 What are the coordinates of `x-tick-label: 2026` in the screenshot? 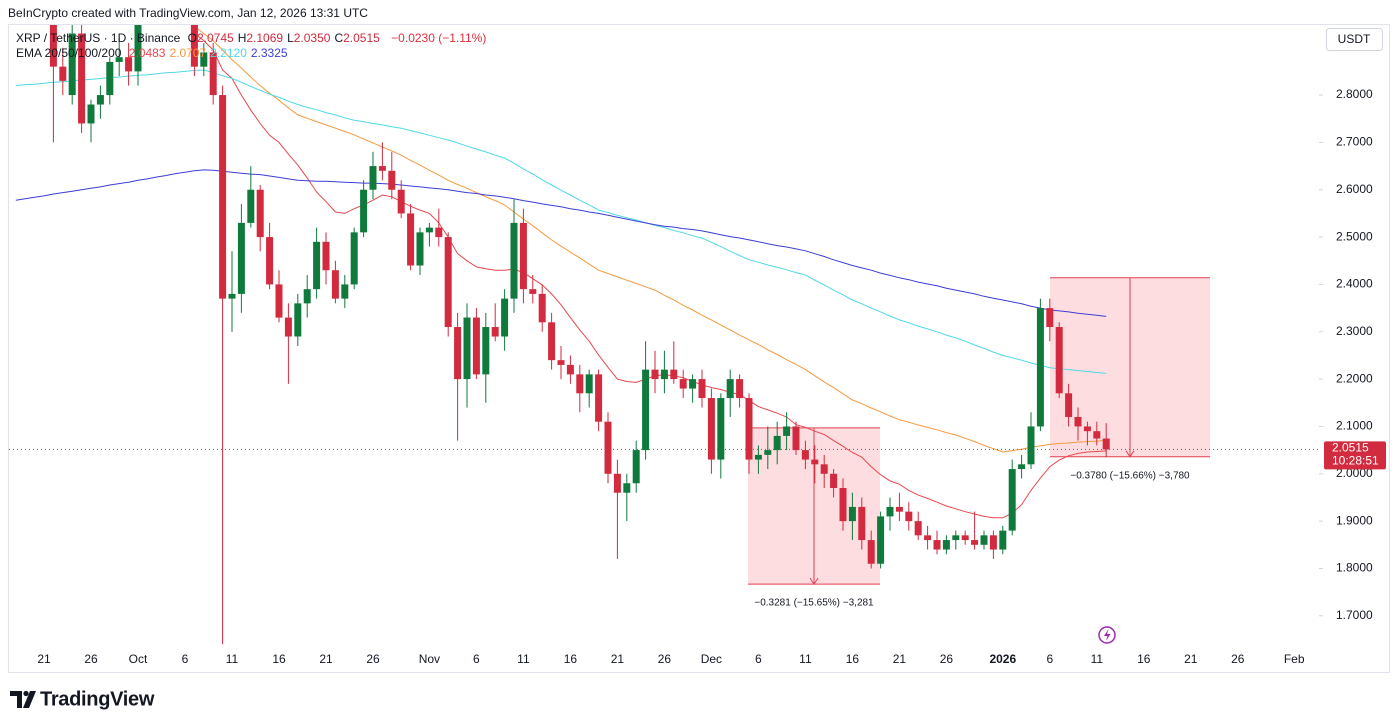 It's located at (1002, 659).